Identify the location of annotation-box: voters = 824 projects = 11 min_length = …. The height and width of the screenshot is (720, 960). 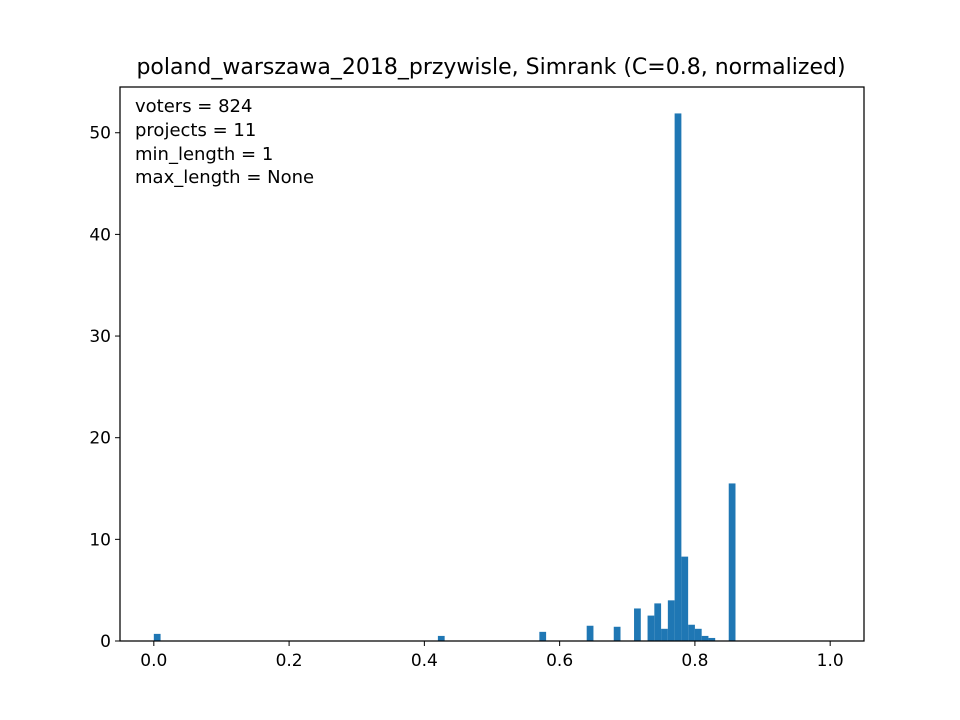
(224, 142).